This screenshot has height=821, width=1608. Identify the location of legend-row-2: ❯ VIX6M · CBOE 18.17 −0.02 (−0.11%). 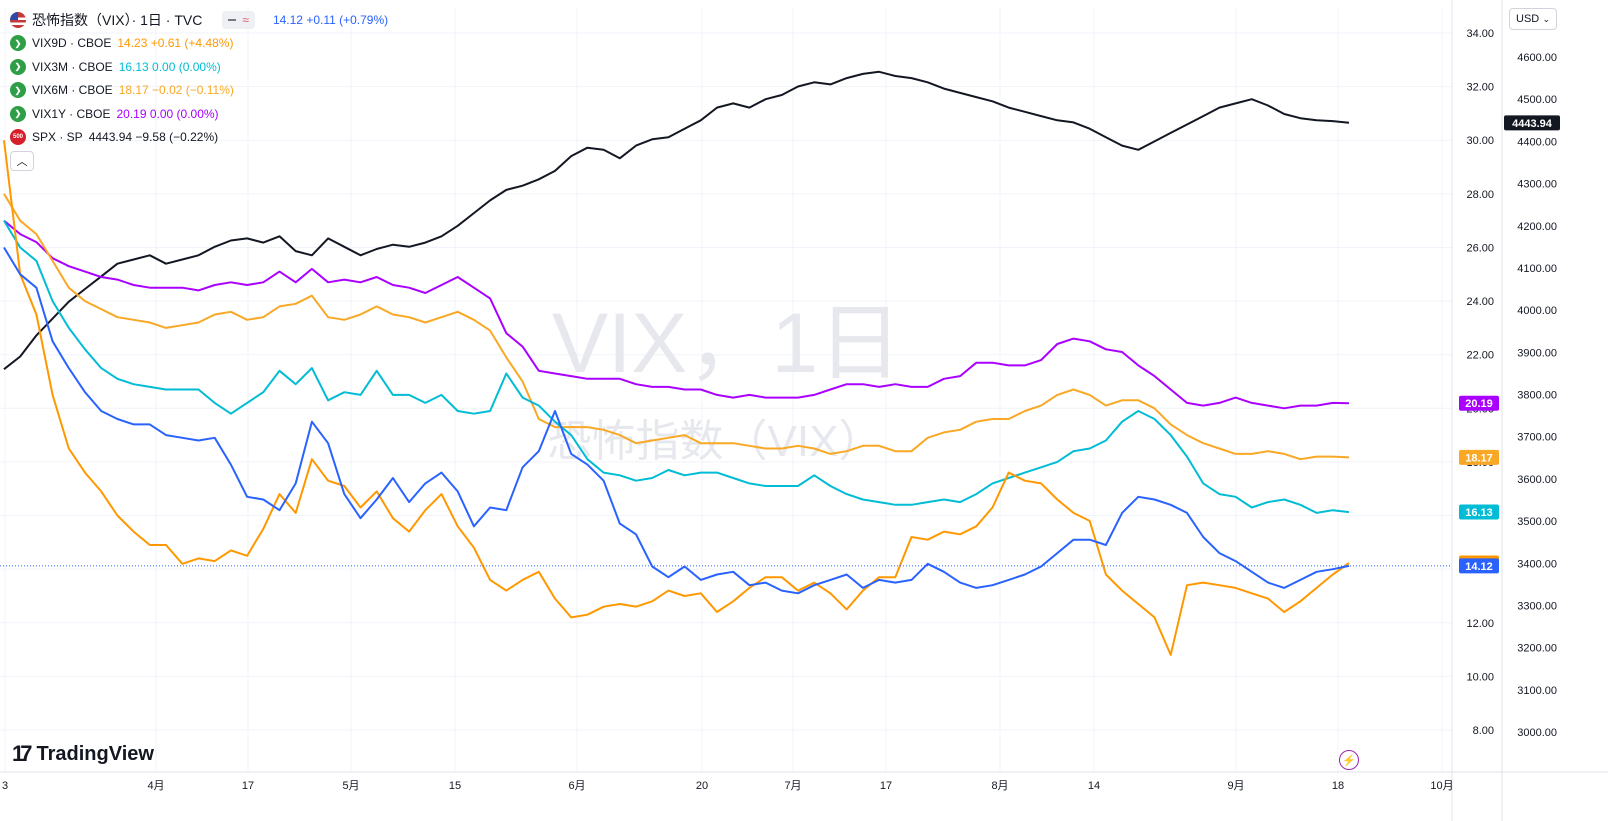
(199, 91).